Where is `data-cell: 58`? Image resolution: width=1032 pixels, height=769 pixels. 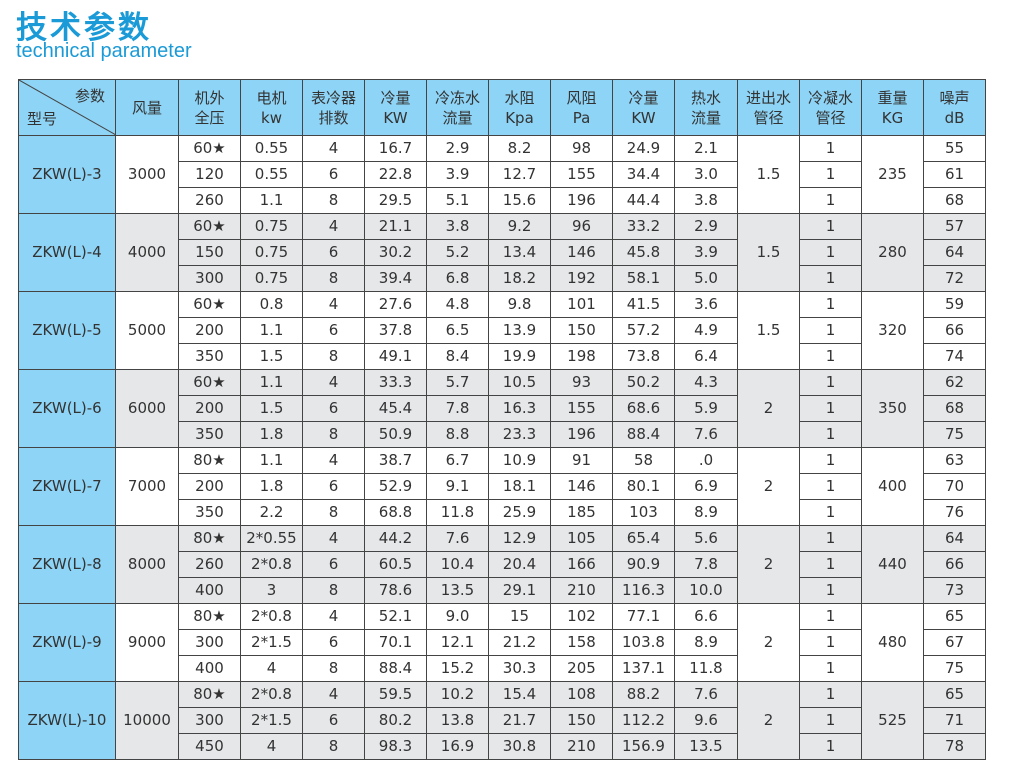 data-cell: 58 is located at coordinates (643, 460).